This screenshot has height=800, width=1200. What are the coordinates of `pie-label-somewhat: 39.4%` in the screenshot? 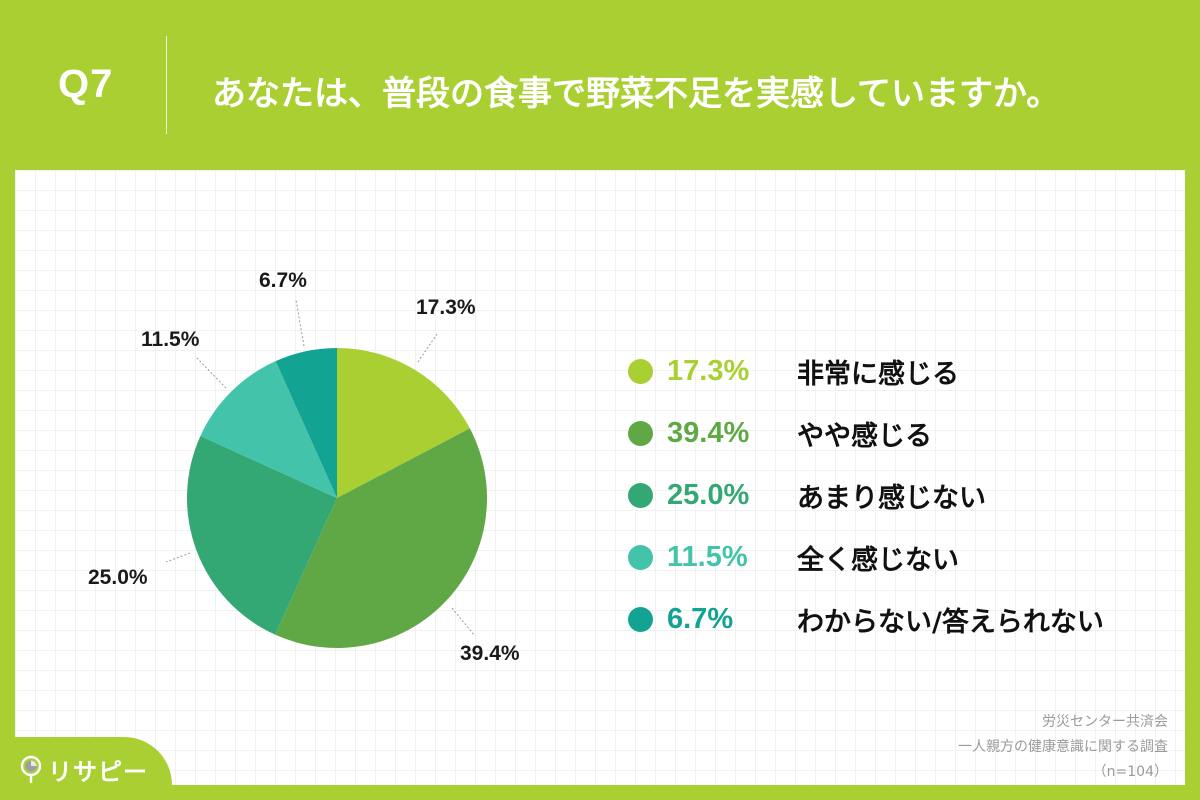 It's located at (490, 653).